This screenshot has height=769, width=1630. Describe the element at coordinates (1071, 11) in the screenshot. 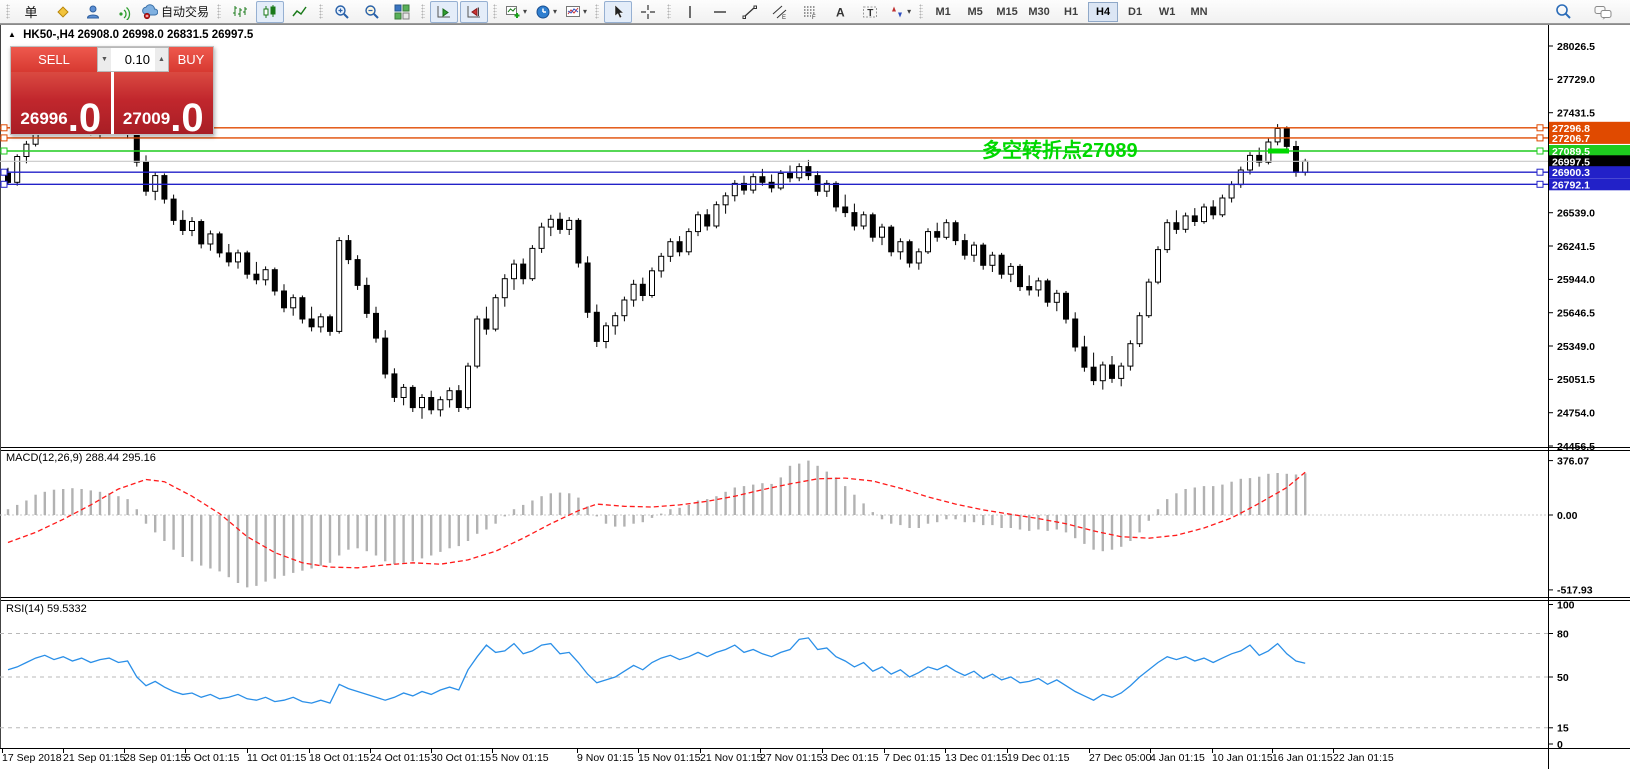

I see `timeframe-h1: H1` at that location.